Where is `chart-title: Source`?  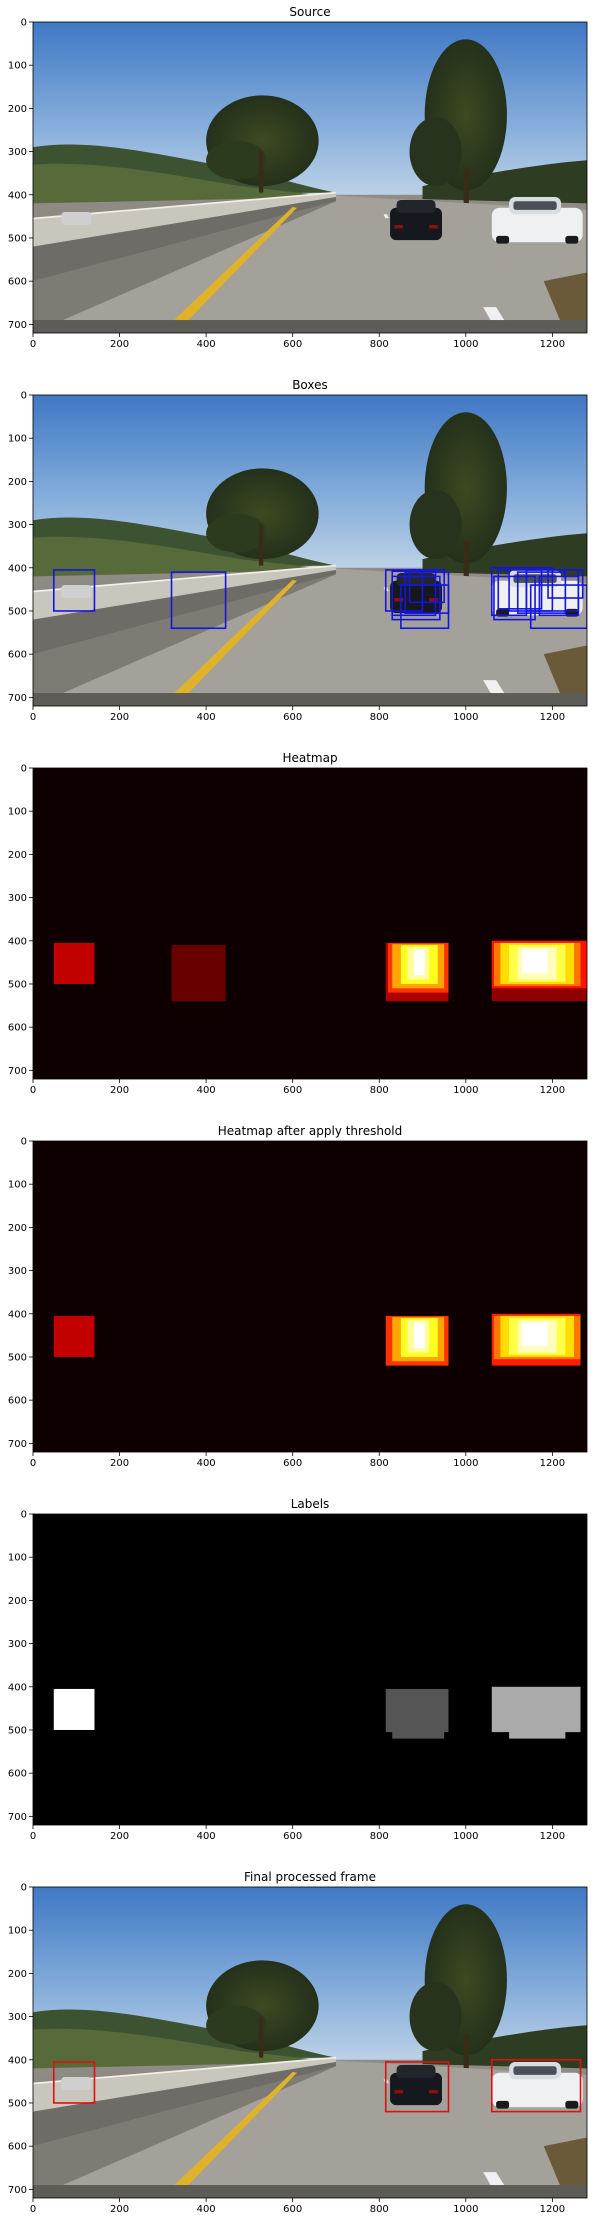
chart-title: Source is located at coordinates (309, 12).